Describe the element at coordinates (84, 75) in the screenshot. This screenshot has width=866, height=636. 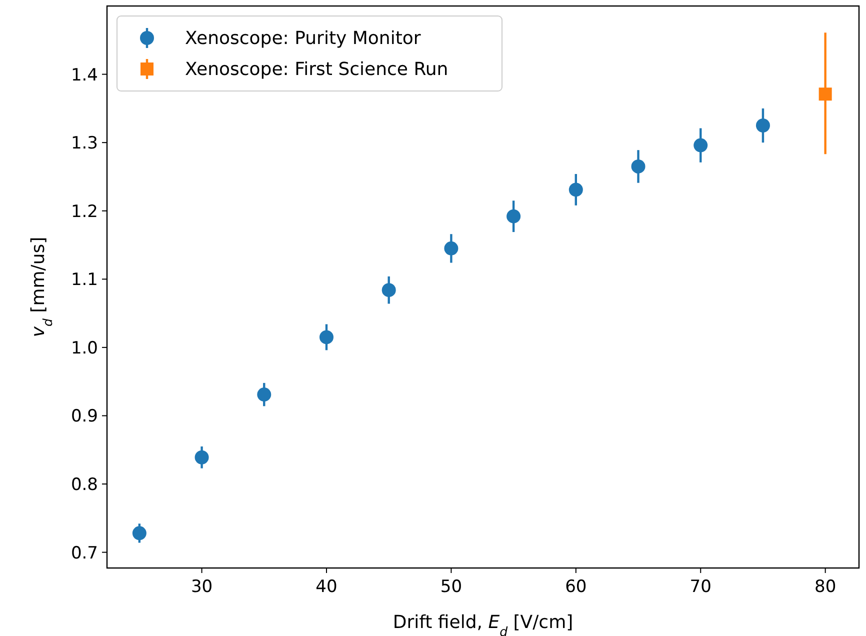
I see `y-tick-label: 1.4` at that location.